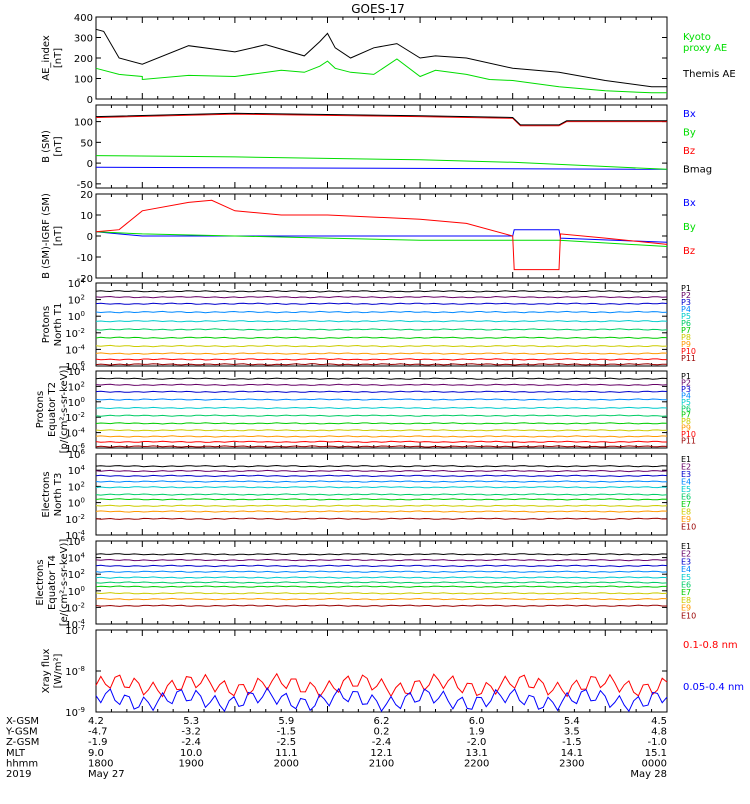 The width and height of the screenshot is (750, 804). Describe the element at coordinates (75, 712) in the screenshot. I see `y-tick-label: 10⁻⁹` at that location.